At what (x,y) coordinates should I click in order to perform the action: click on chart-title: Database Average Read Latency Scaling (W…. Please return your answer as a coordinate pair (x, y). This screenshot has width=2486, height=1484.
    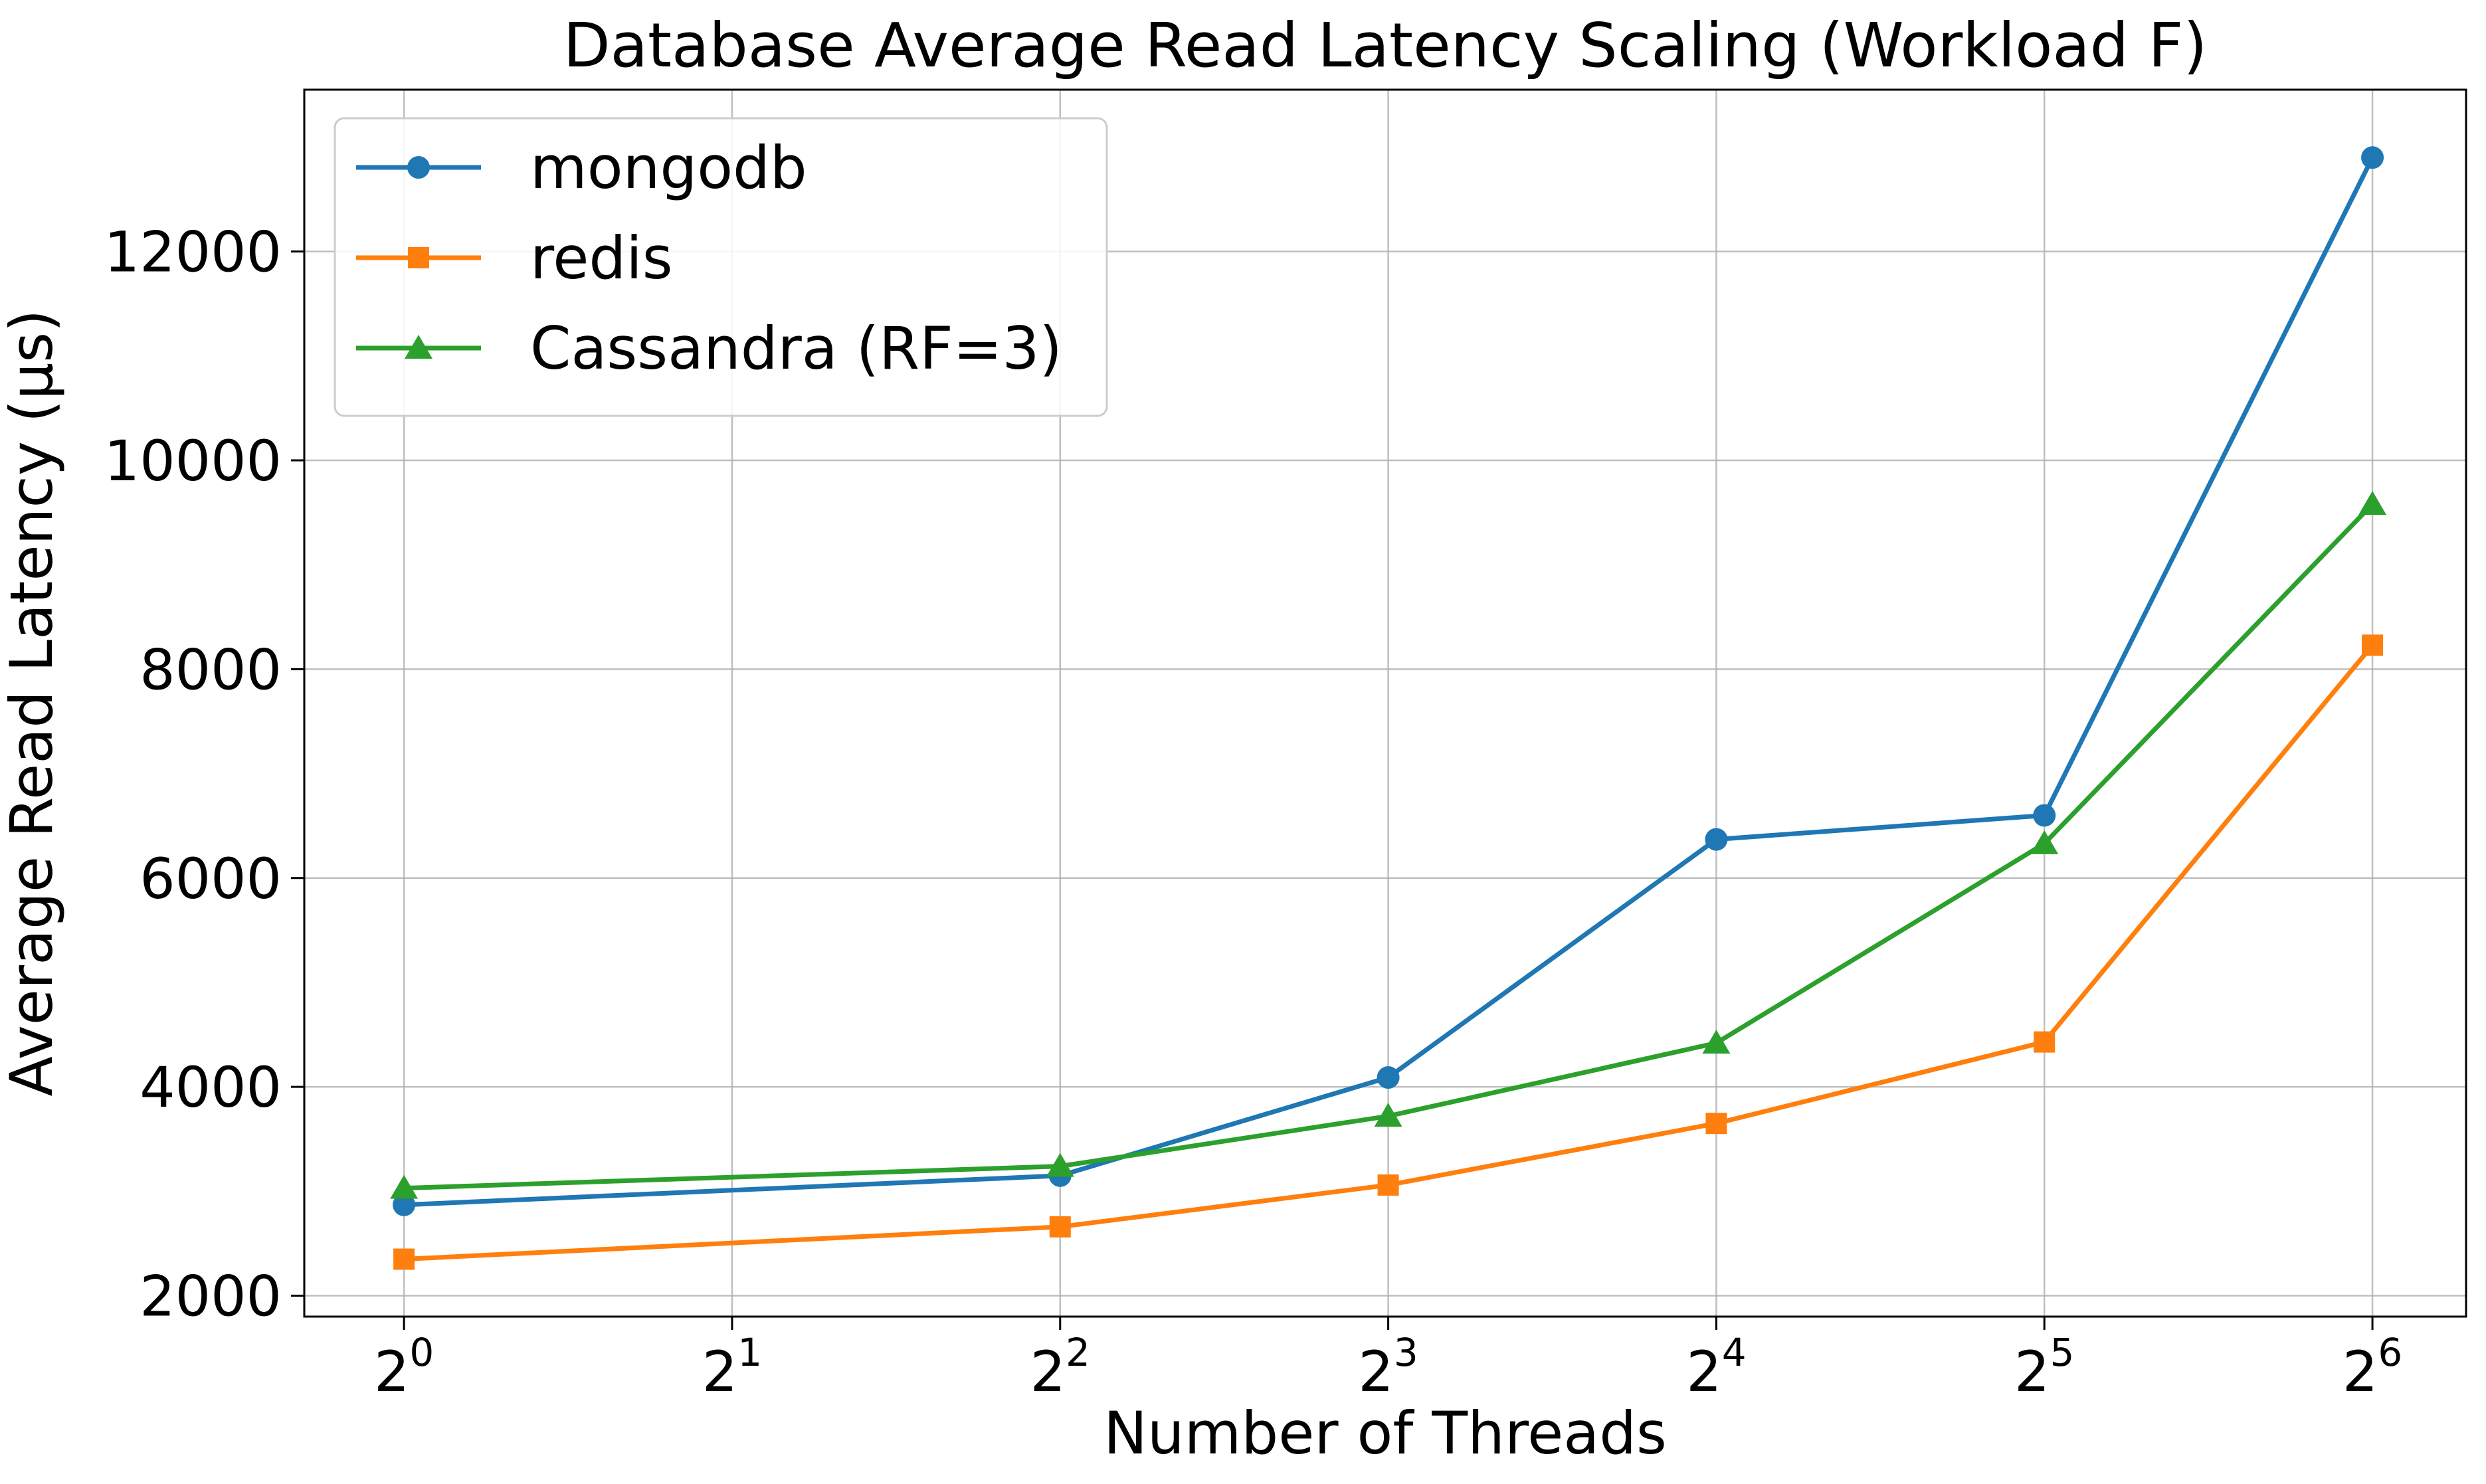
    Looking at the image, I should click on (1385, 45).